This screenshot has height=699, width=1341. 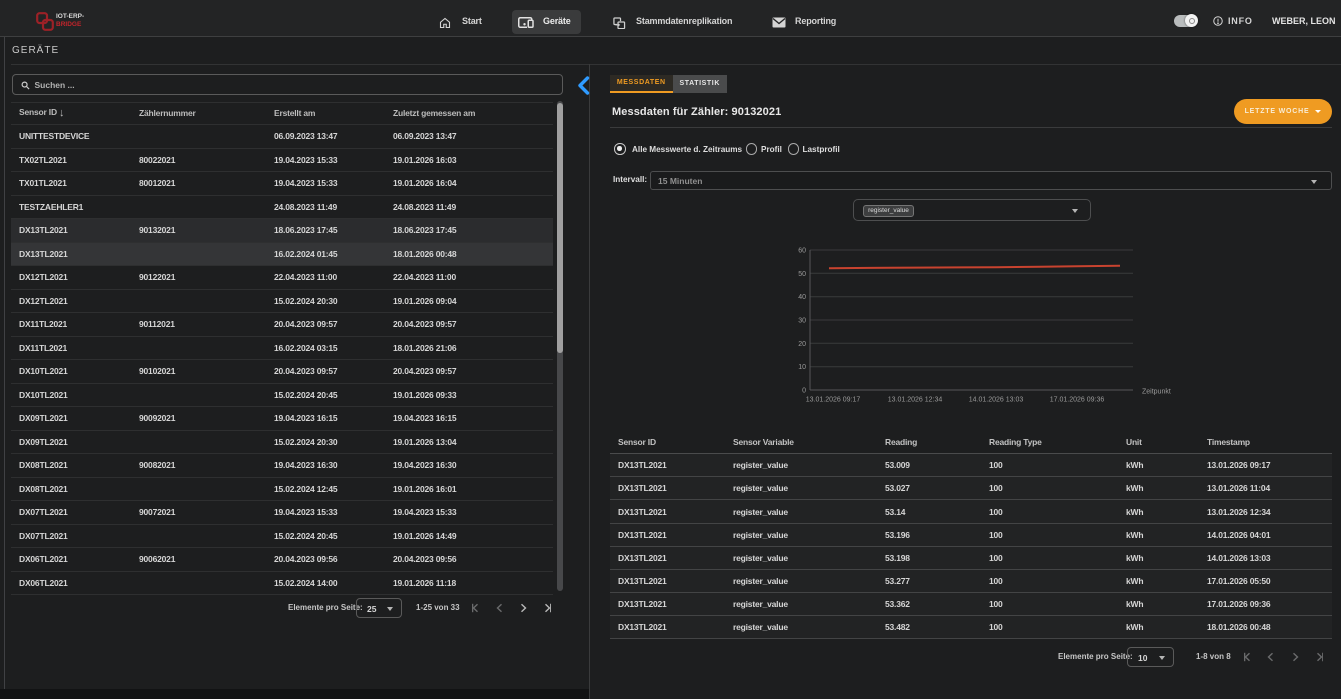 I want to click on svg-text: Zeitpunkt, so click(x=1156, y=392).